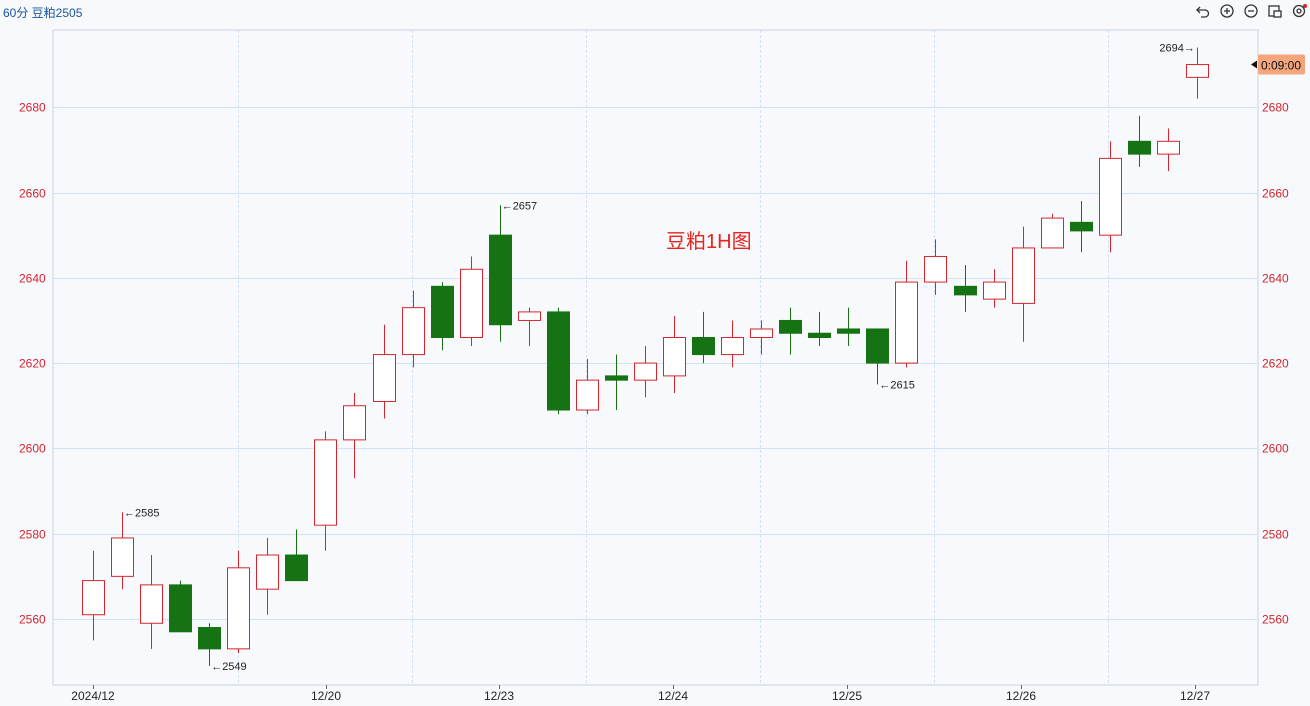 The height and width of the screenshot is (706, 1310). Describe the element at coordinates (43, 13) in the screenshot. I see `chart-title: 60分 豆粕2505` at that location.